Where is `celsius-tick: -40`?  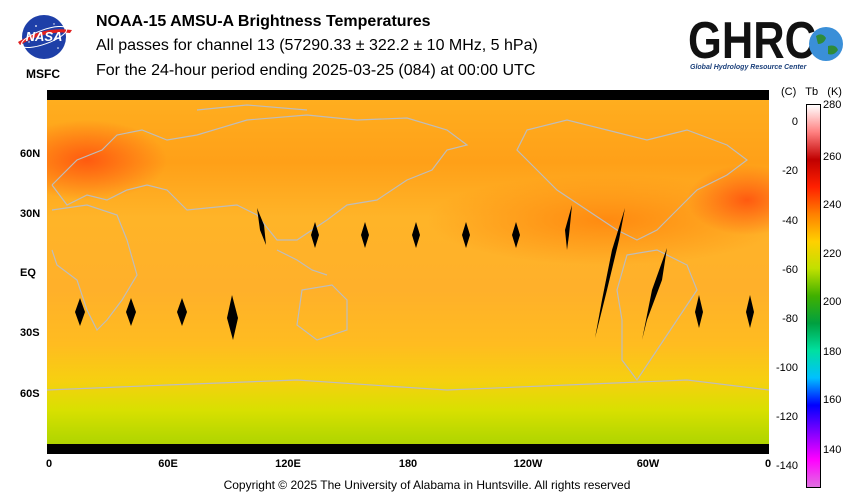
celsius-tick: -40 is located at coordinates (790, 221).